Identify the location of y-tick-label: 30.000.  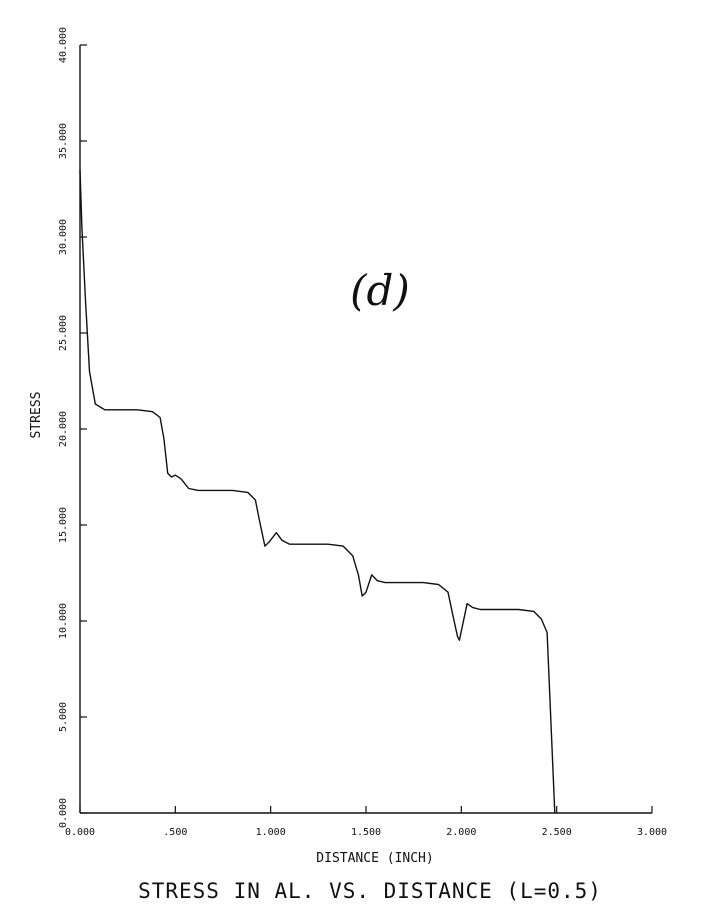
(63, 237).